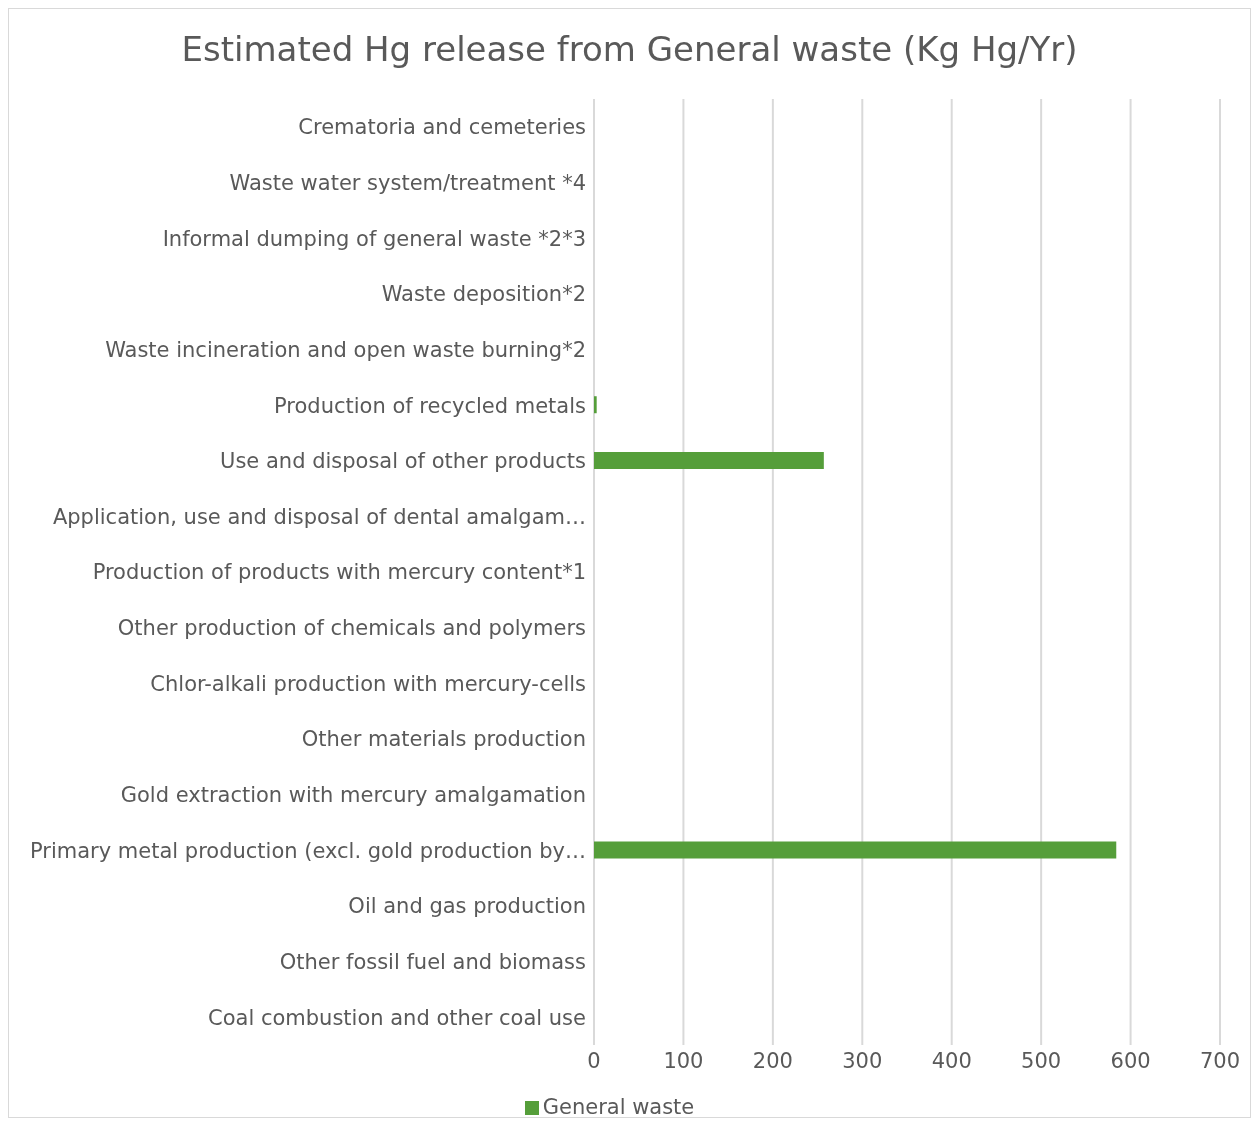 The width and height of the screenshot is (1259, 1126). Describe the element at coordinates (683, 1060) in the screenshot. I see `x-tick-label: 100` at that location.